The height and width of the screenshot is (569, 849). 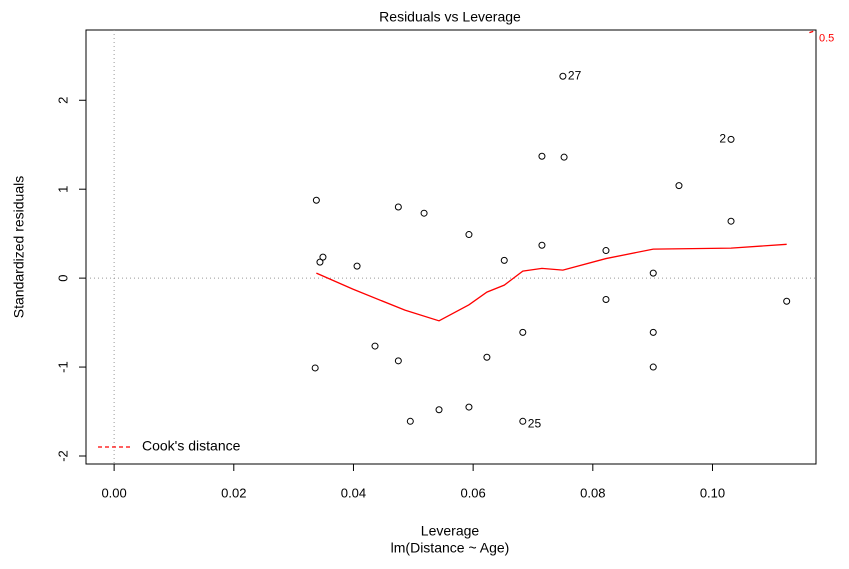 I want to click on cooks-distance-line, so click(x=813, y=31).